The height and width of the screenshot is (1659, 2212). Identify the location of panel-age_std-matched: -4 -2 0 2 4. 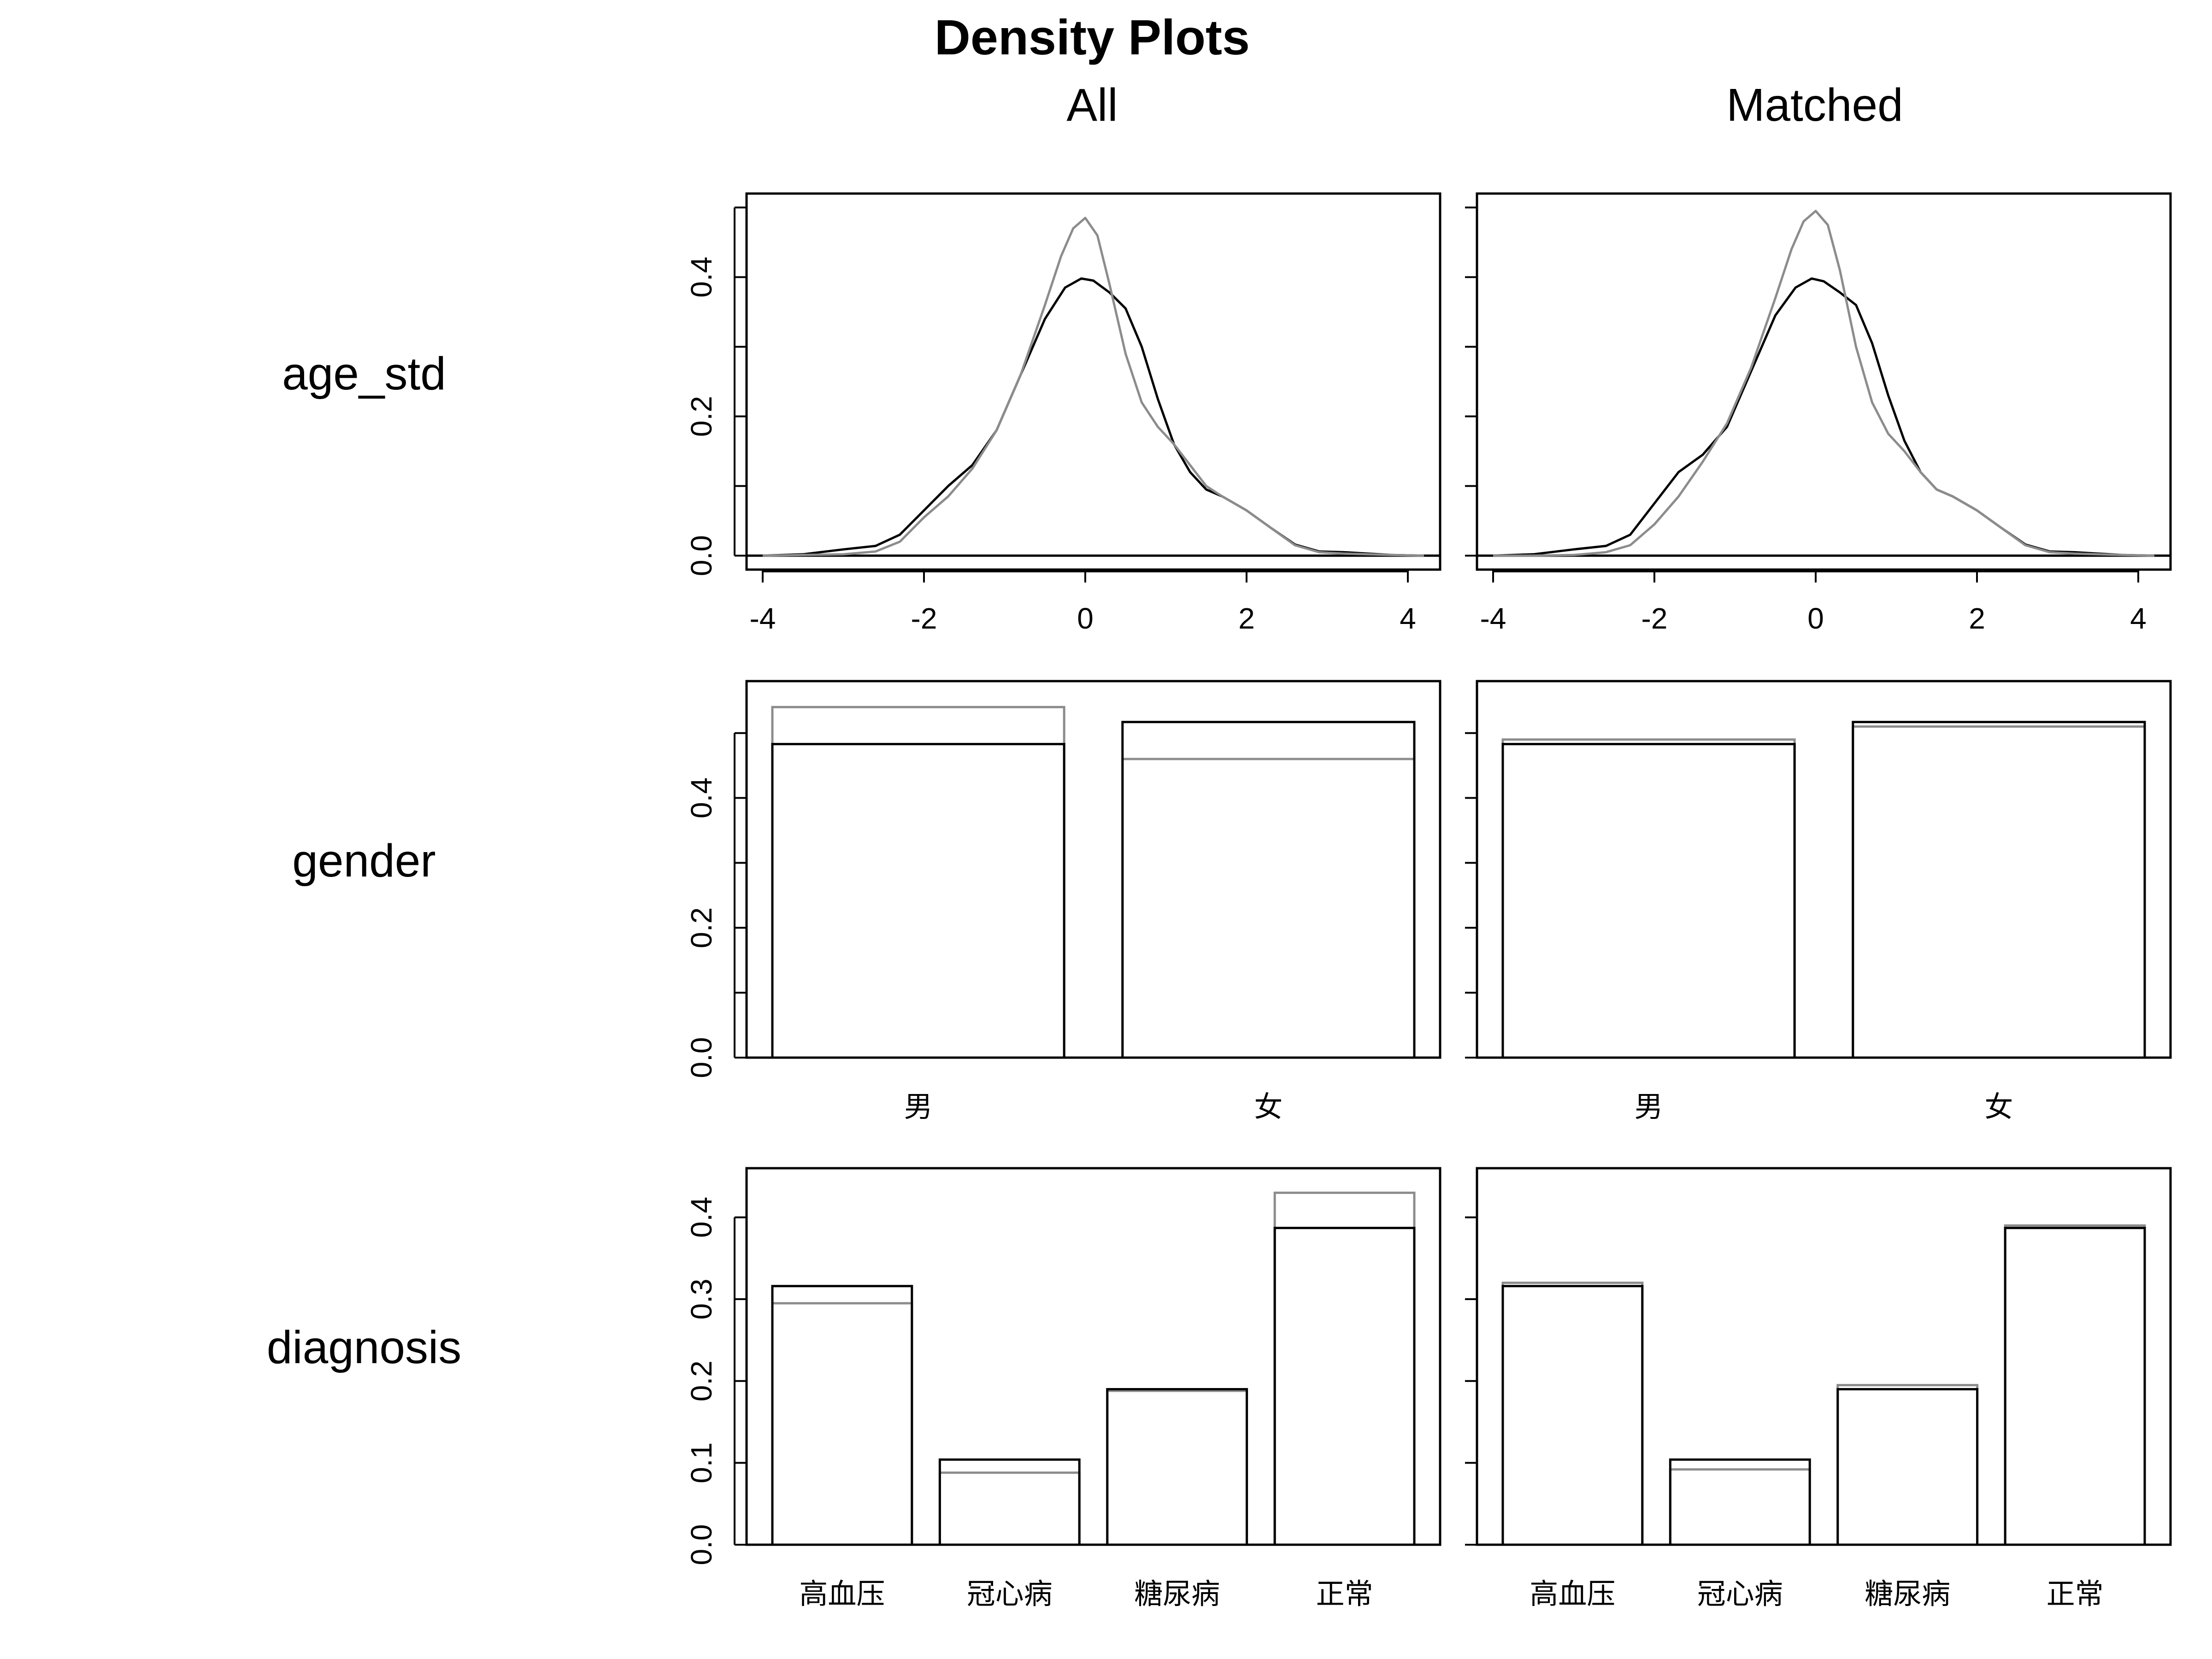
(1818, 413).